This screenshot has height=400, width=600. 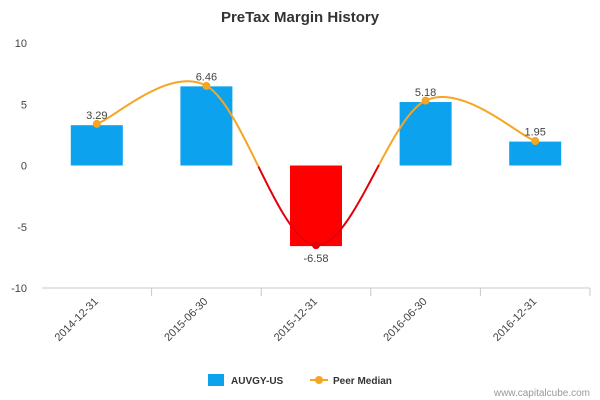 I want to click on legend-item-auvgy: AUVGY-US, so click(x=246, y=380).